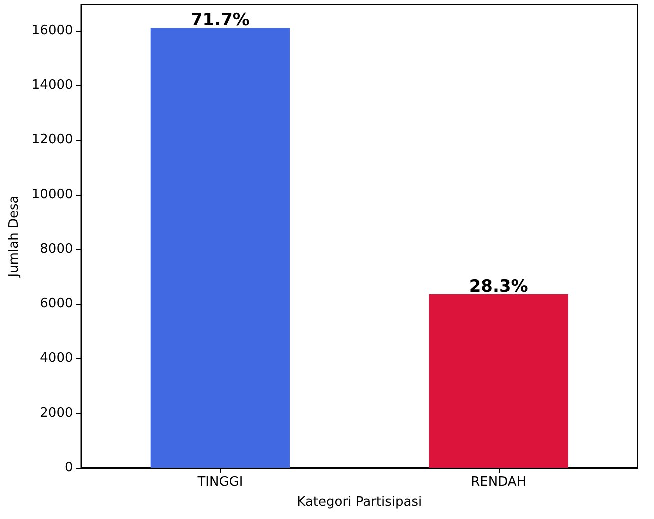  Describe the element at coordinates (69, 468) in the screenshot. I see `y-tick-label: 0` at that location.